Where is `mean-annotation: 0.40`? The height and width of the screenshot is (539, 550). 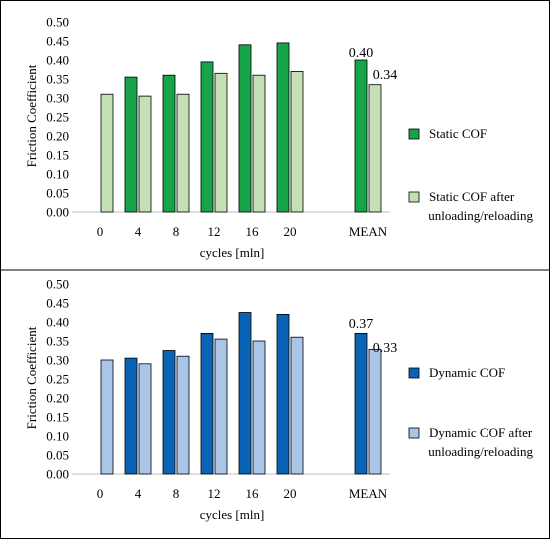
mean-annotation: 0.40 is located at coordinates (361, 53).